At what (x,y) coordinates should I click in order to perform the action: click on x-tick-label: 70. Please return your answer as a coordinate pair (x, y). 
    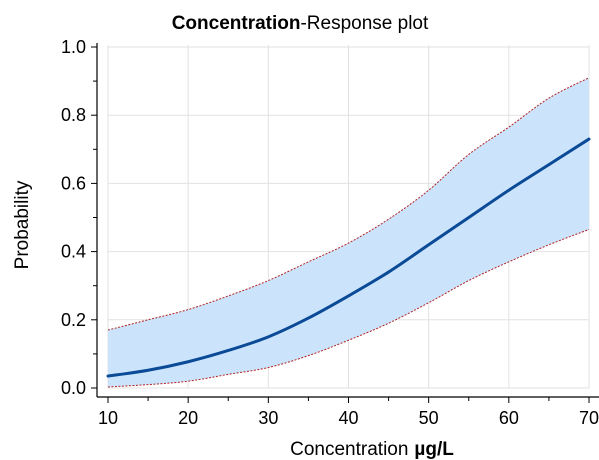
    Looking at the image, I should click on (589, 418).